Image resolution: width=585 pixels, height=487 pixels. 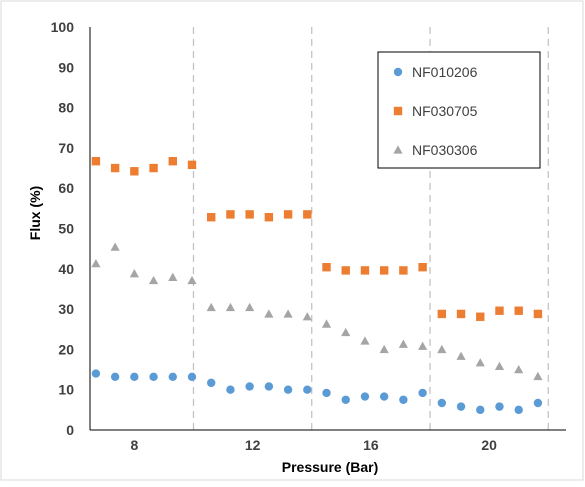 What do you see at coordinates (398, 149) in the screenshot?
I see `legend-marker-NF030306` at bounding box center [398, 149].